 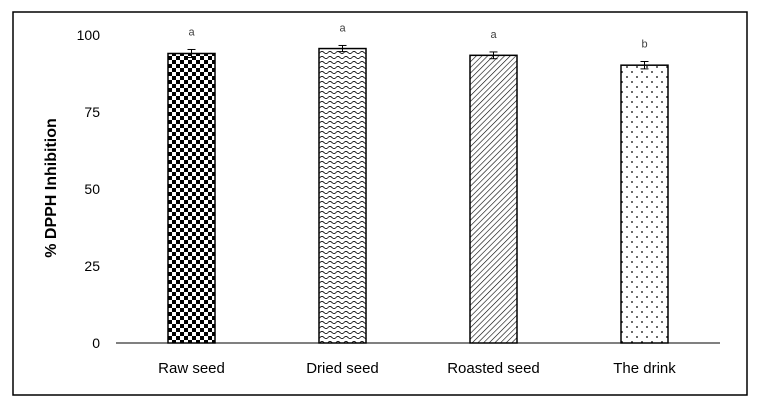 What do you see at coordinates (342, 368) in the screenshot?
I see `x-tick-label: Dried seed` at bounding box center [342, 368].